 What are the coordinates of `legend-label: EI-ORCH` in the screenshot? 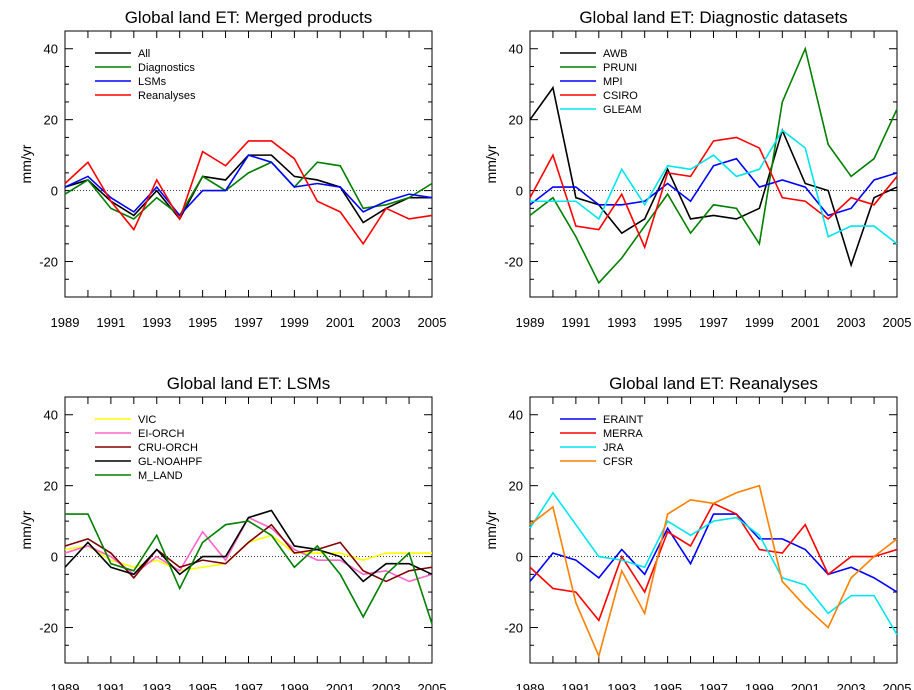 It's located at (161, 434).